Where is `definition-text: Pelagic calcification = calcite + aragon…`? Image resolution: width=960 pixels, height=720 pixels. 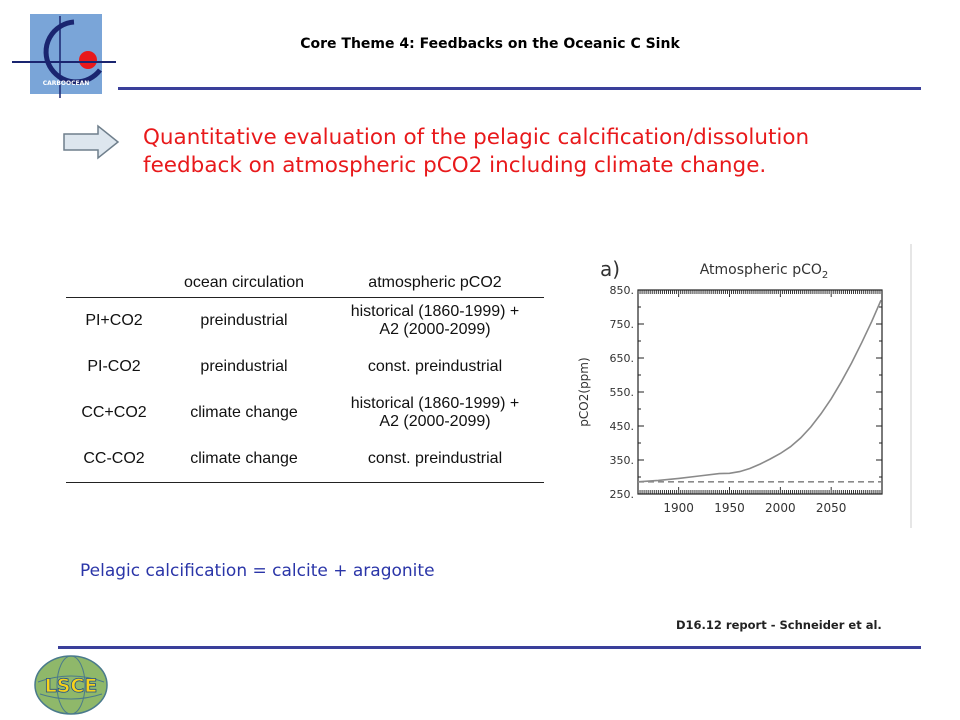 definition-text: Pelagic calcification = calcite + aragon… is located at coordinates (257, 571).